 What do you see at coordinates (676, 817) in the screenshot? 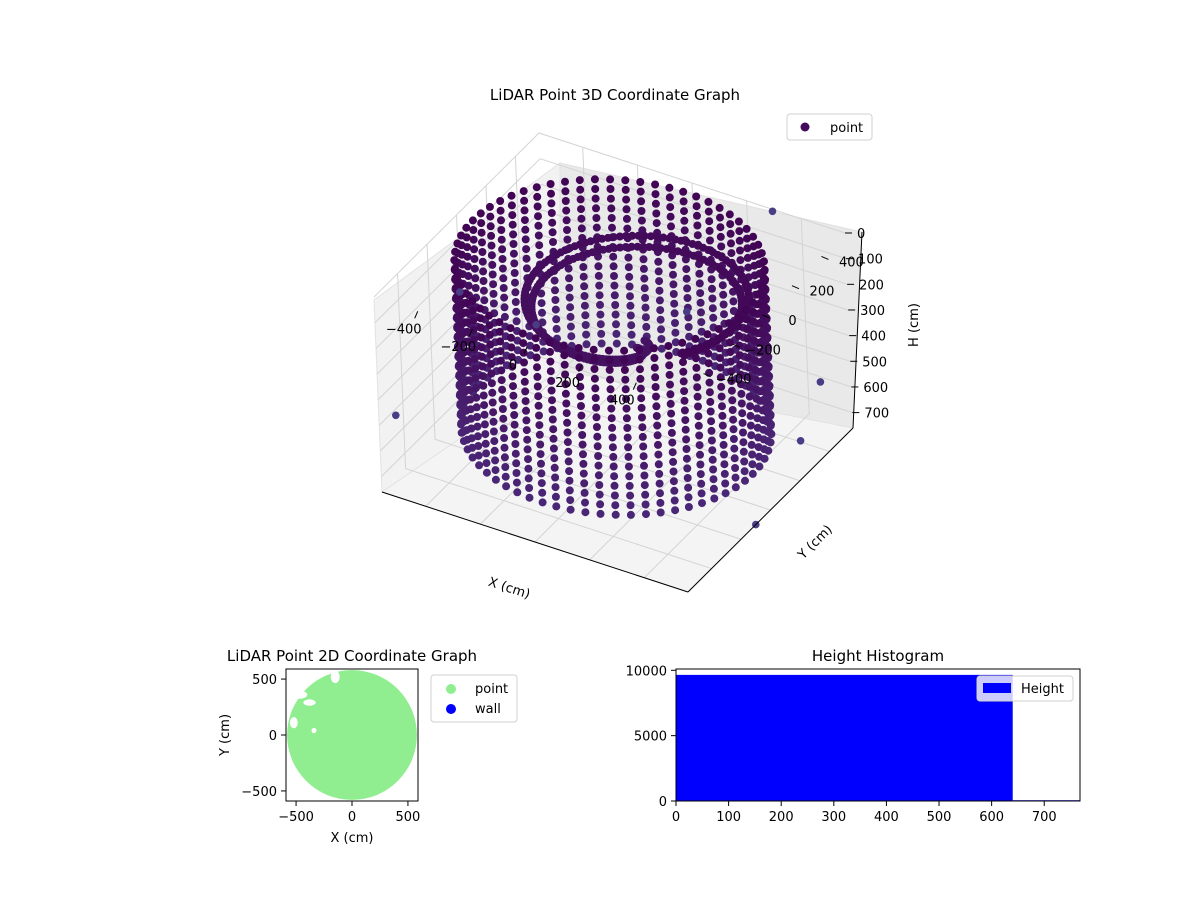
I see `x-tick-label-hist: 0` at bounding box center [676, 817].